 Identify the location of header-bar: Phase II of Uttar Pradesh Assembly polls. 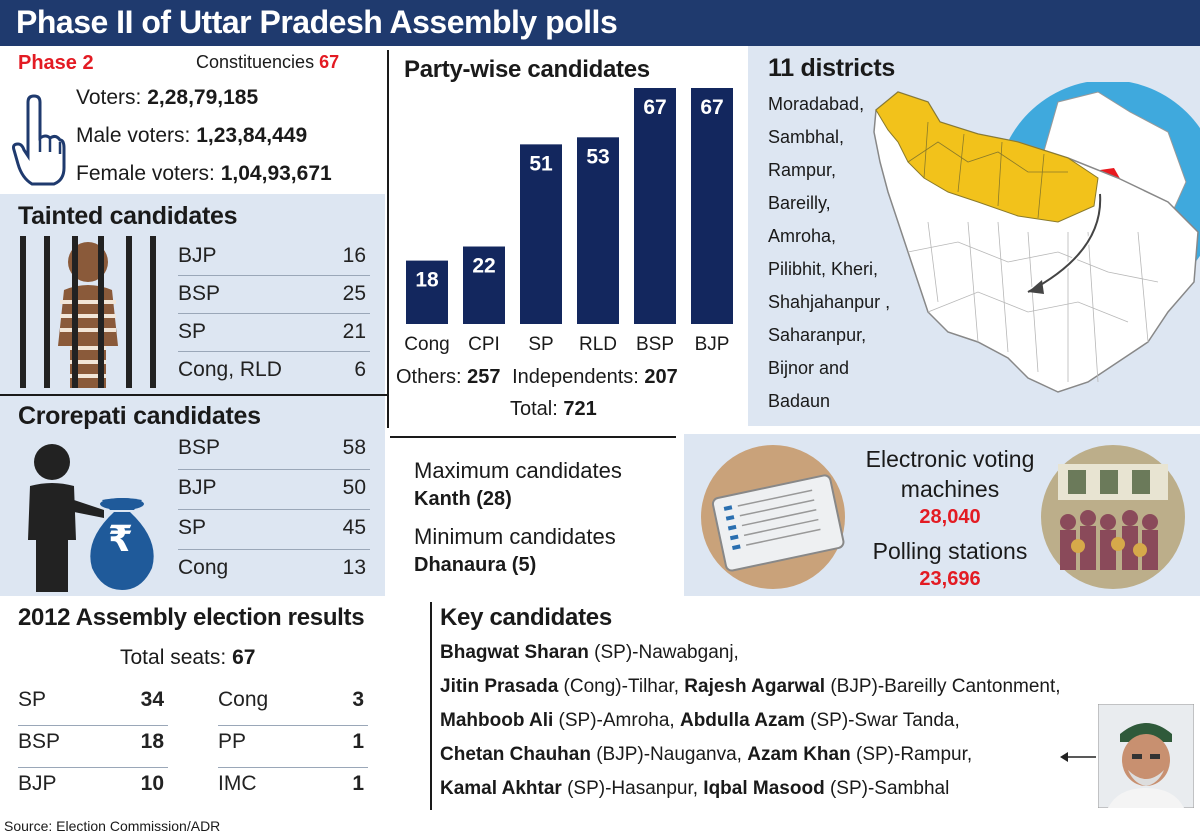
(600, 23).